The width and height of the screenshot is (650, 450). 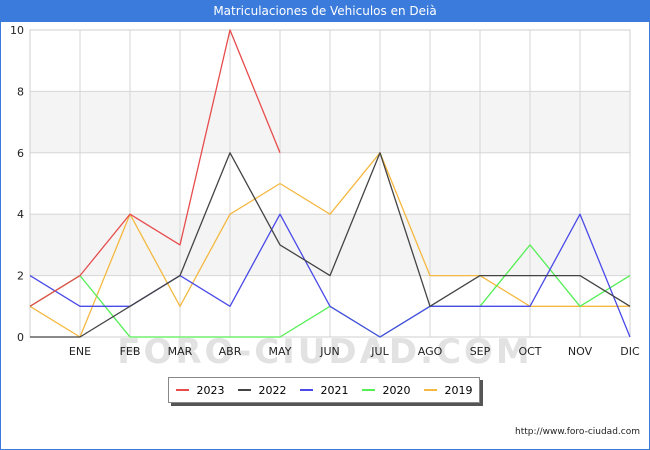 I want to click on legend-item-2023: 2023, so click(x=200, y=390).